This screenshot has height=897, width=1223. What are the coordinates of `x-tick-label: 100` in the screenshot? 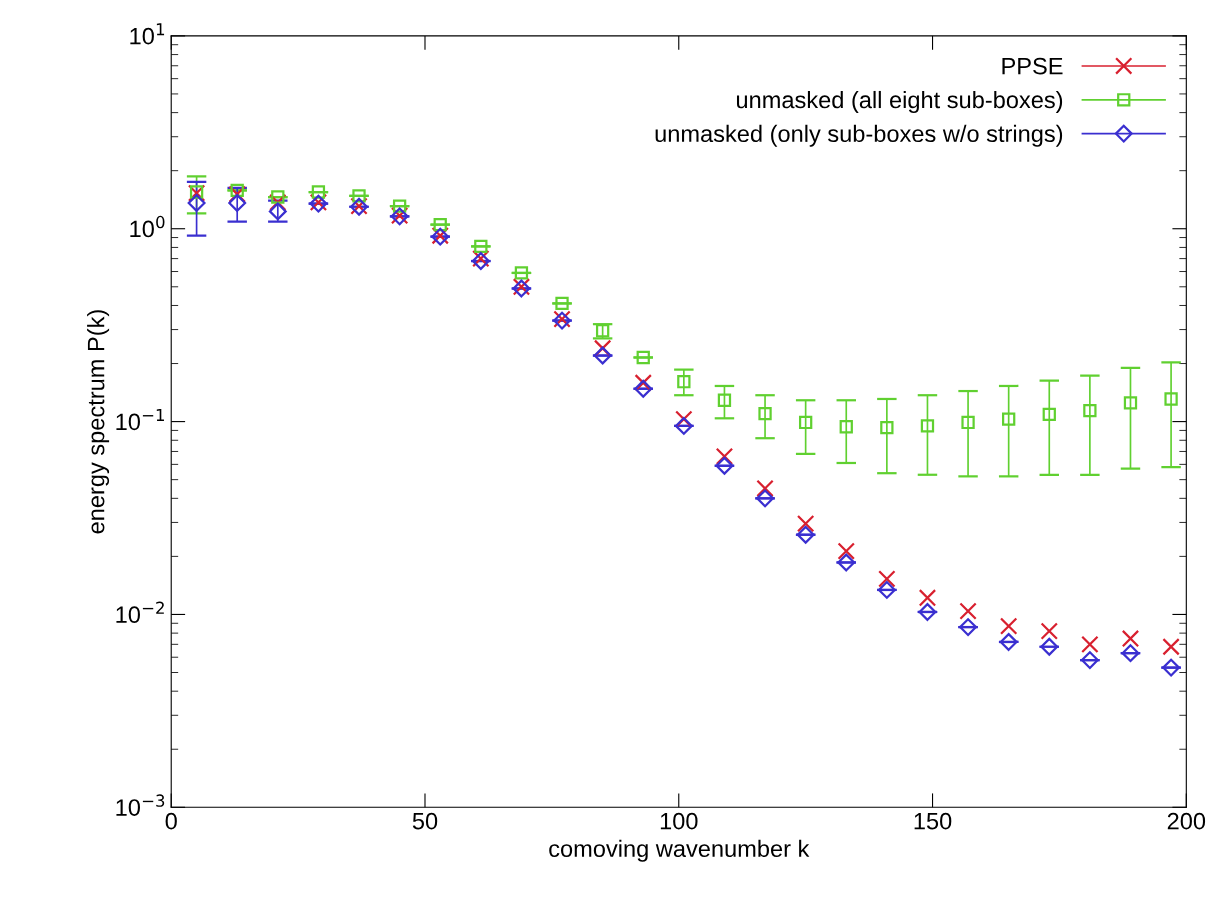 It's located at (679, 821).